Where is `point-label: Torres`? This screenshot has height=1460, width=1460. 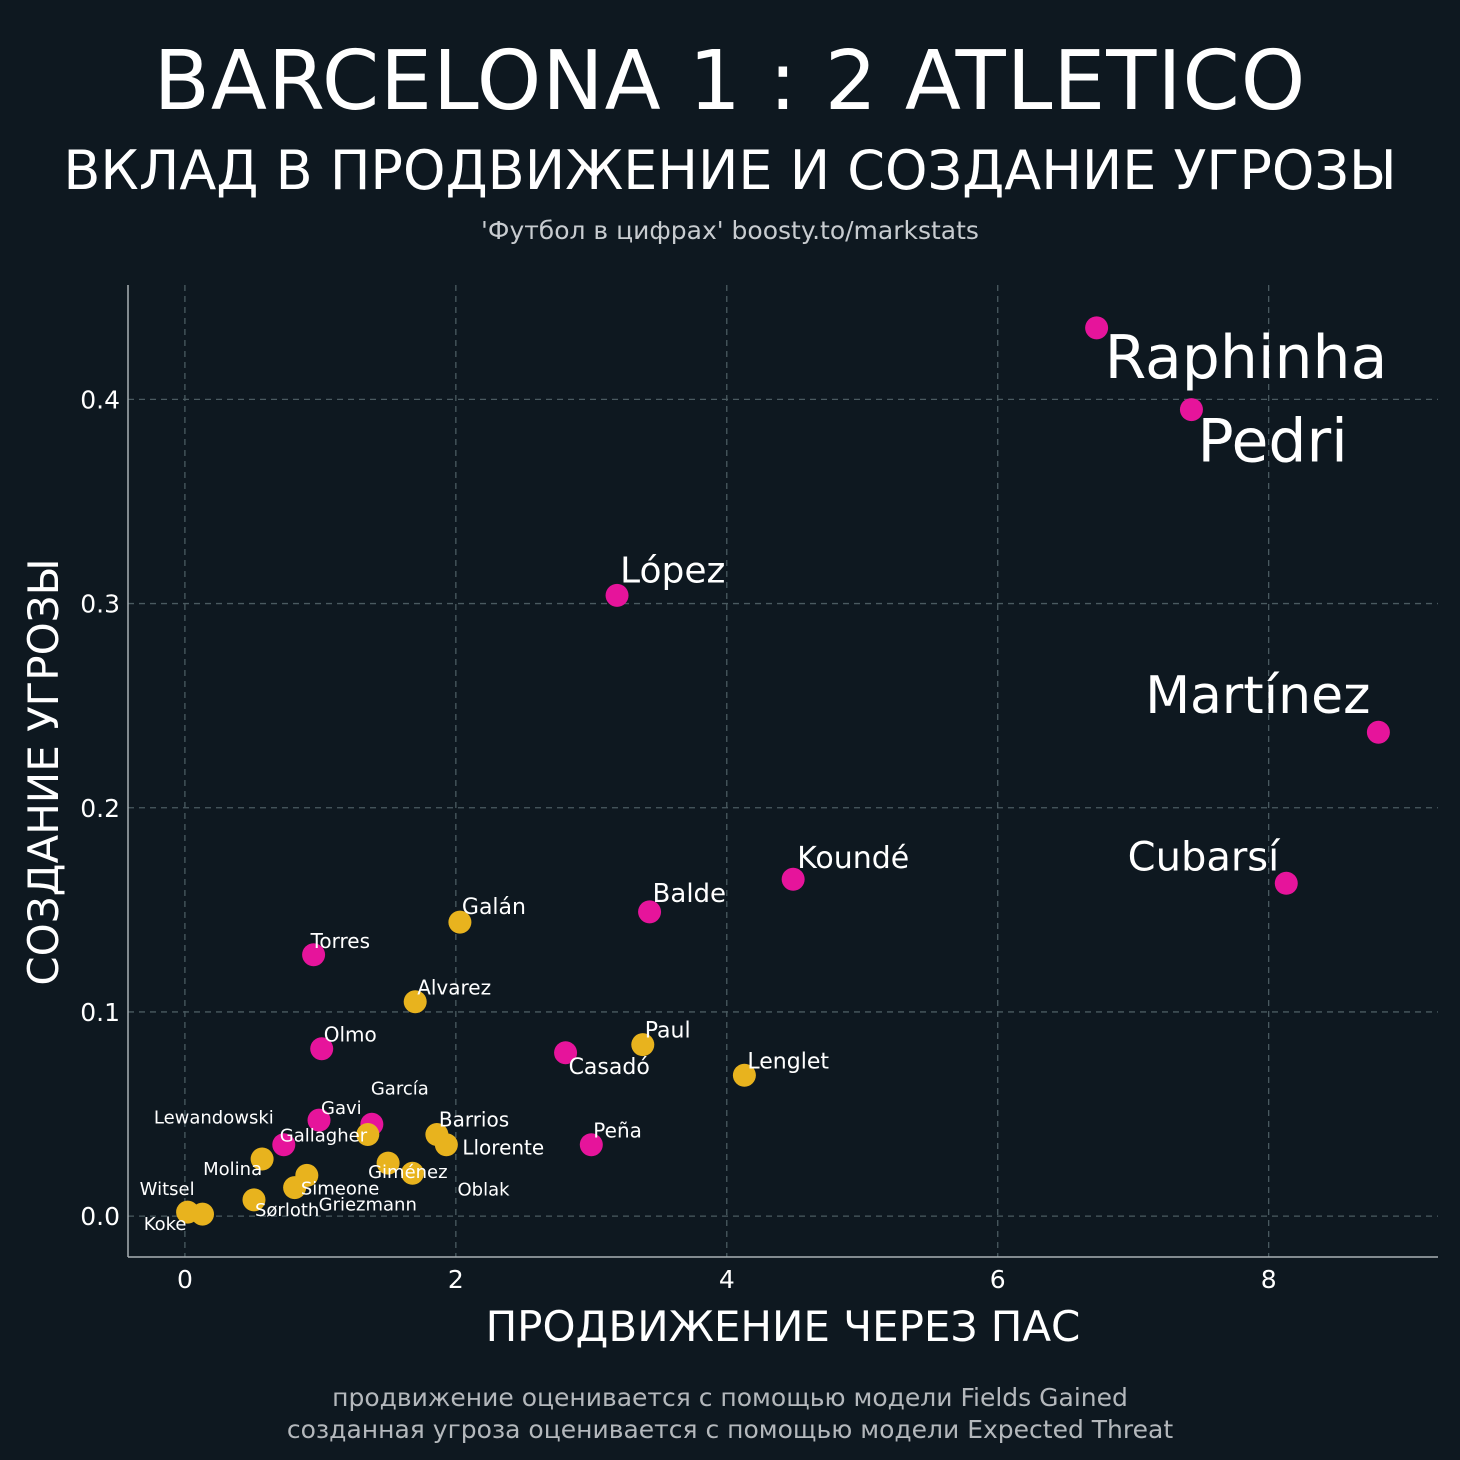 point-label: Torres is located at coordinates (340, 941).